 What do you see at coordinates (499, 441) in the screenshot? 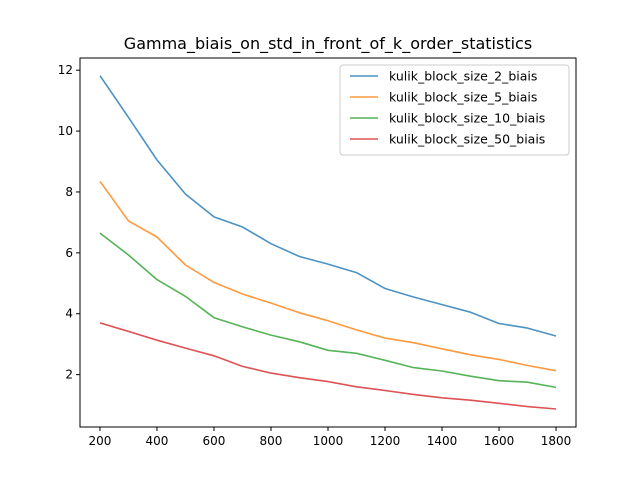
I see `x-tick-label: 1600` at bounding box center [499, 441].